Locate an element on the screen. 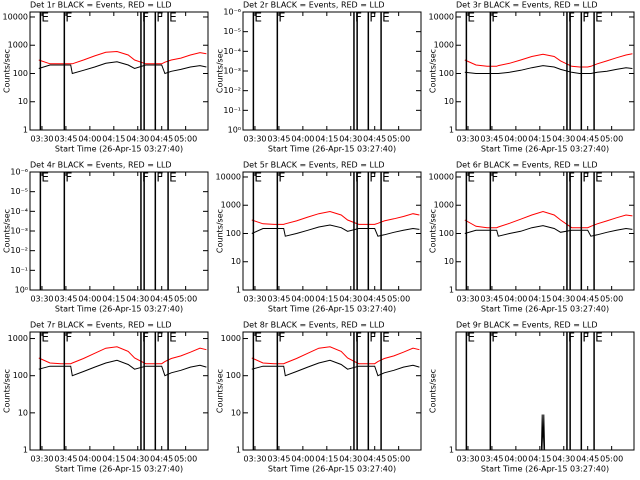 This screenshot has width=640, height=480. y-tick-label: 10⁻⁴ is located at coordinates (232, 51).